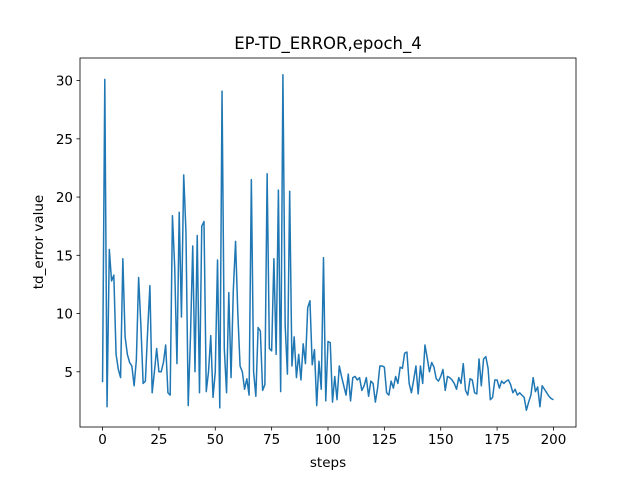 The image size is (640, 480). I want to click on x-tick-label: 75, so click(271, 440).